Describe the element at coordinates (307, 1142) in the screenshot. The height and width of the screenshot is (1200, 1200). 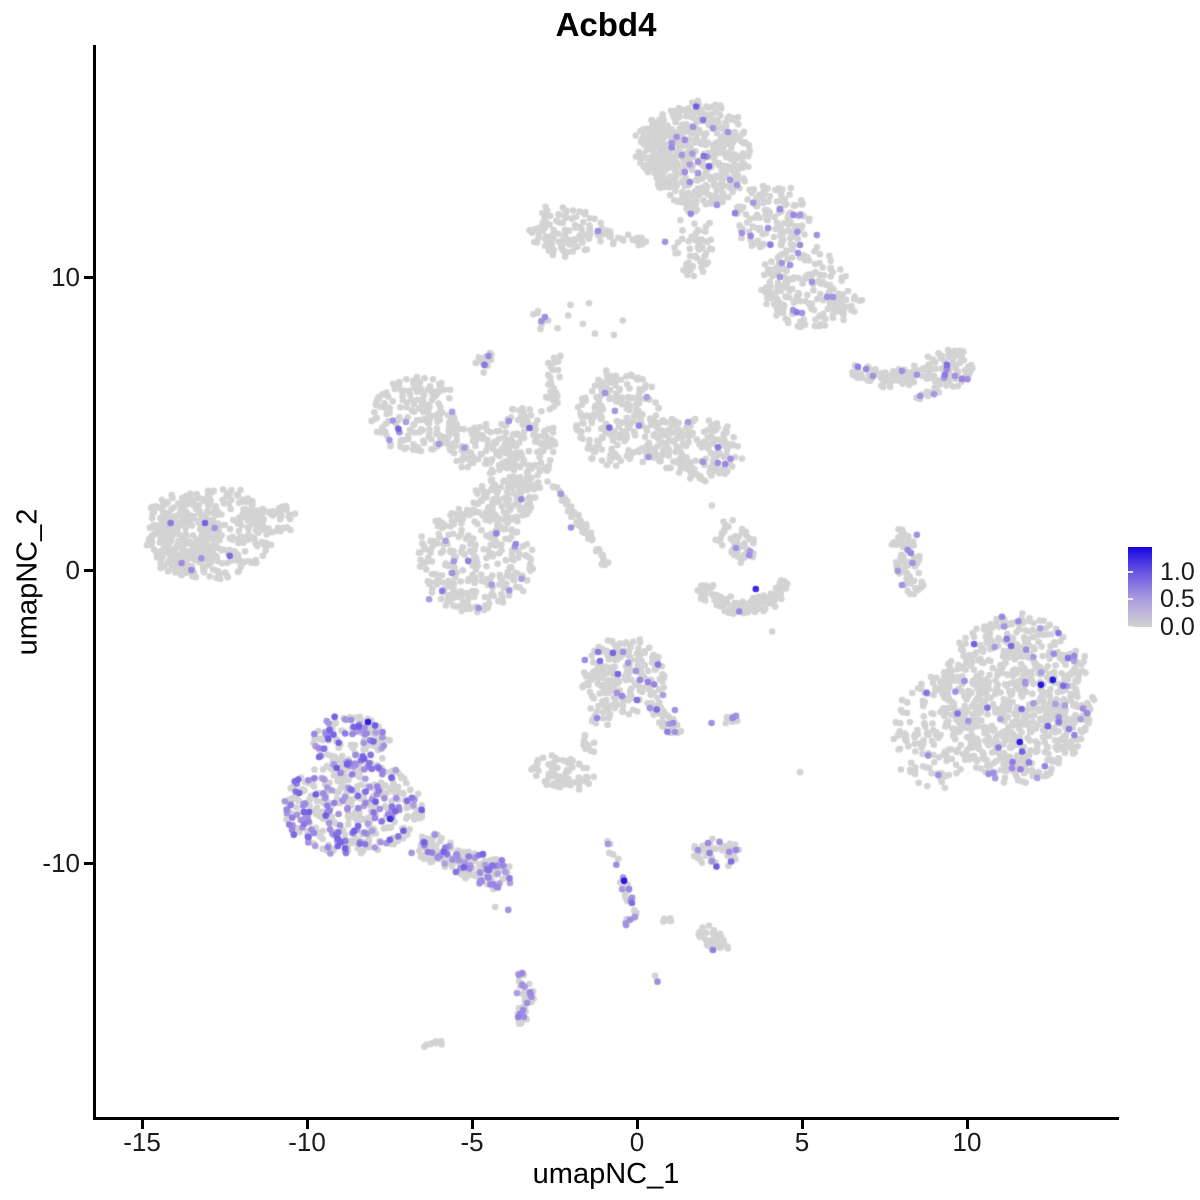
I see `x-tick-label: -10` at that location.